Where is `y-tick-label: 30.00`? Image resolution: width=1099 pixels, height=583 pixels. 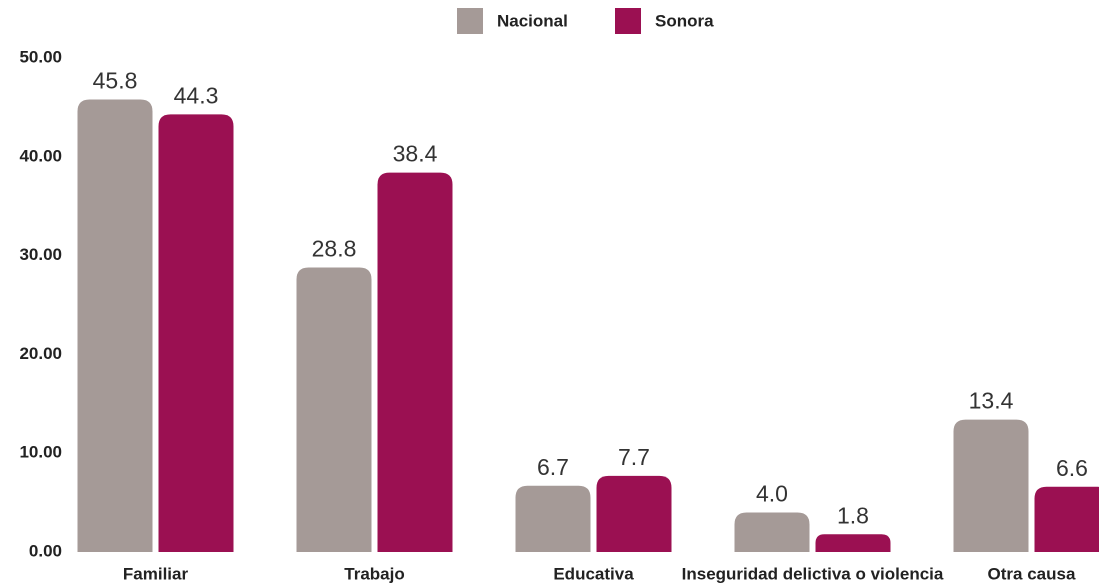
y-tick-label: 30.00 is located at coordinates (40, 254).